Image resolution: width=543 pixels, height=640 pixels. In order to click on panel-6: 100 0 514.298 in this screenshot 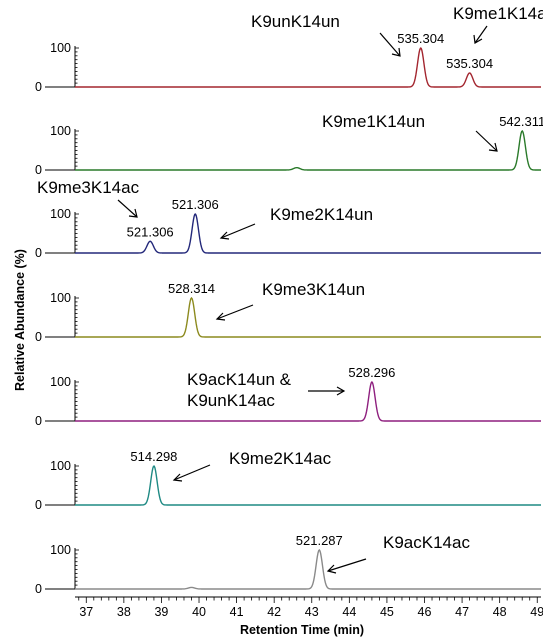, I will do `click(288, 480)`.